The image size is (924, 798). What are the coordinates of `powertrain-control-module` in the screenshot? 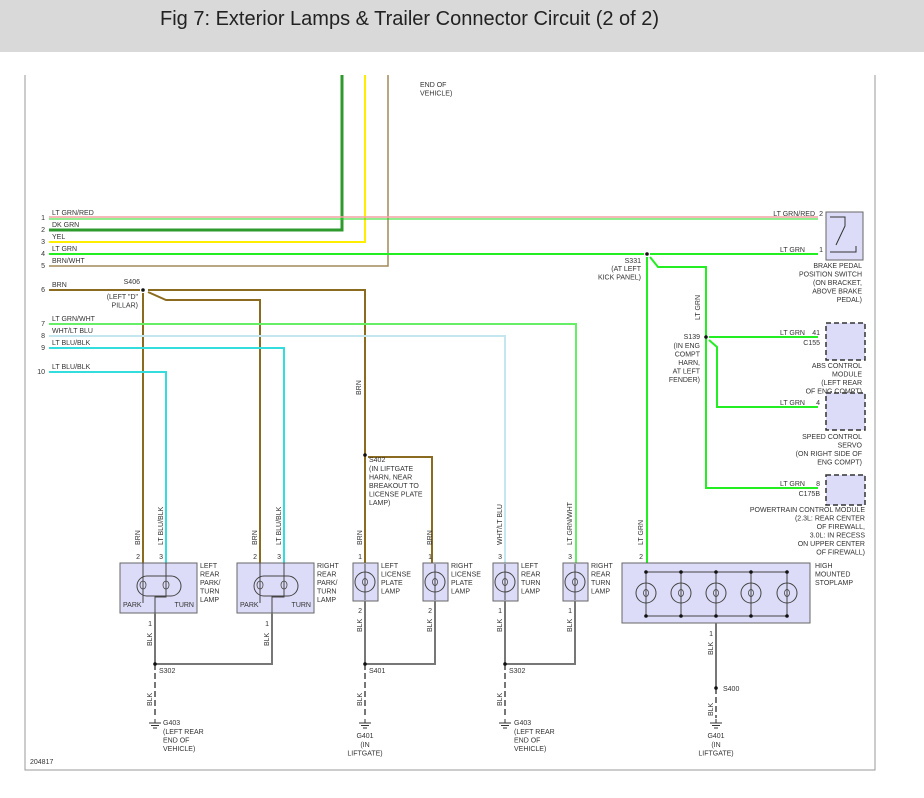 It's located at (845, 490).